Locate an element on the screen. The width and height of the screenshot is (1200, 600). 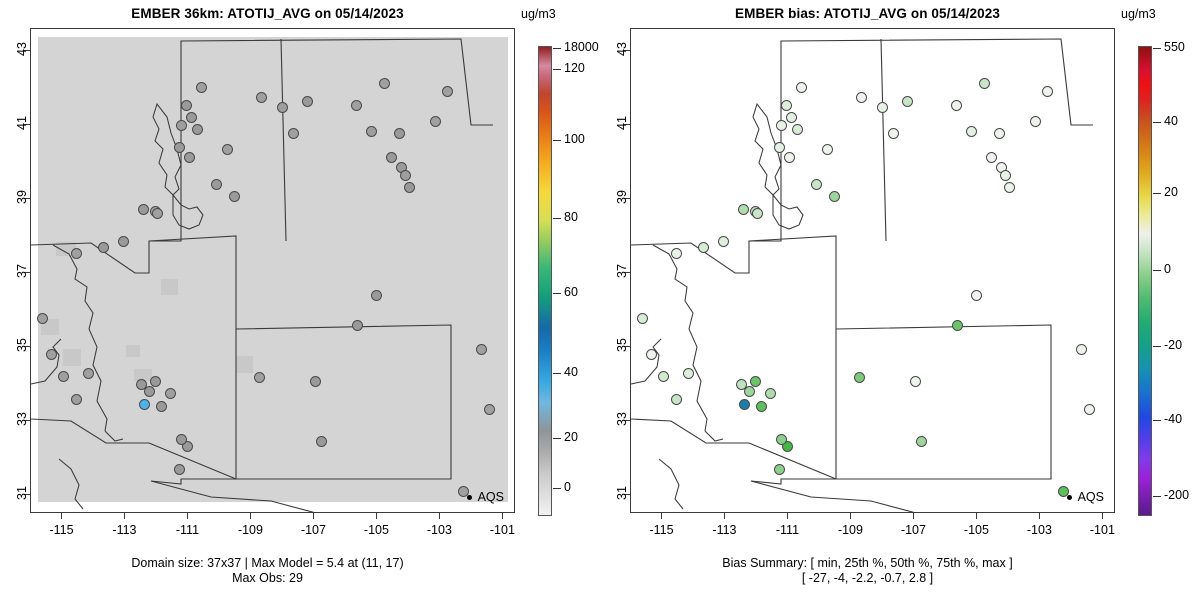
colorbar-units-bias: ug/m3 is located at coordinates (1138, 14).